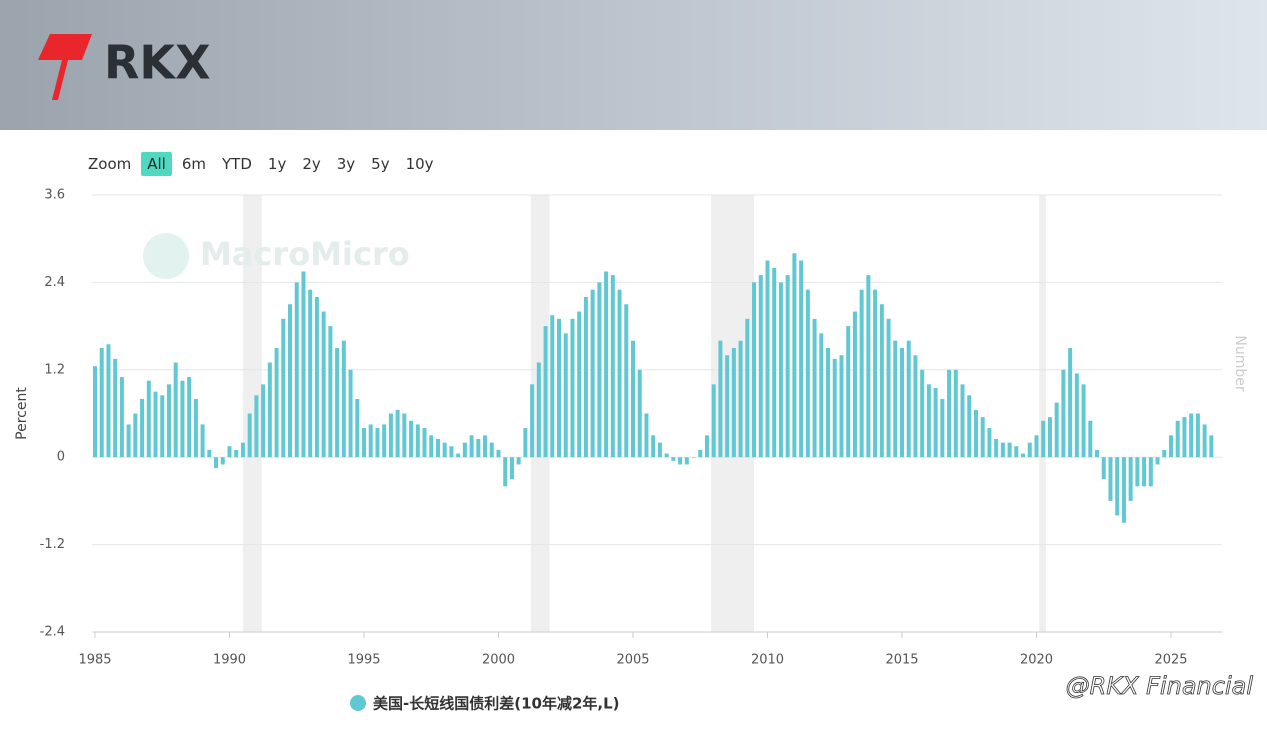  I want to click on zoom-button: 3y, so click(346, 164).